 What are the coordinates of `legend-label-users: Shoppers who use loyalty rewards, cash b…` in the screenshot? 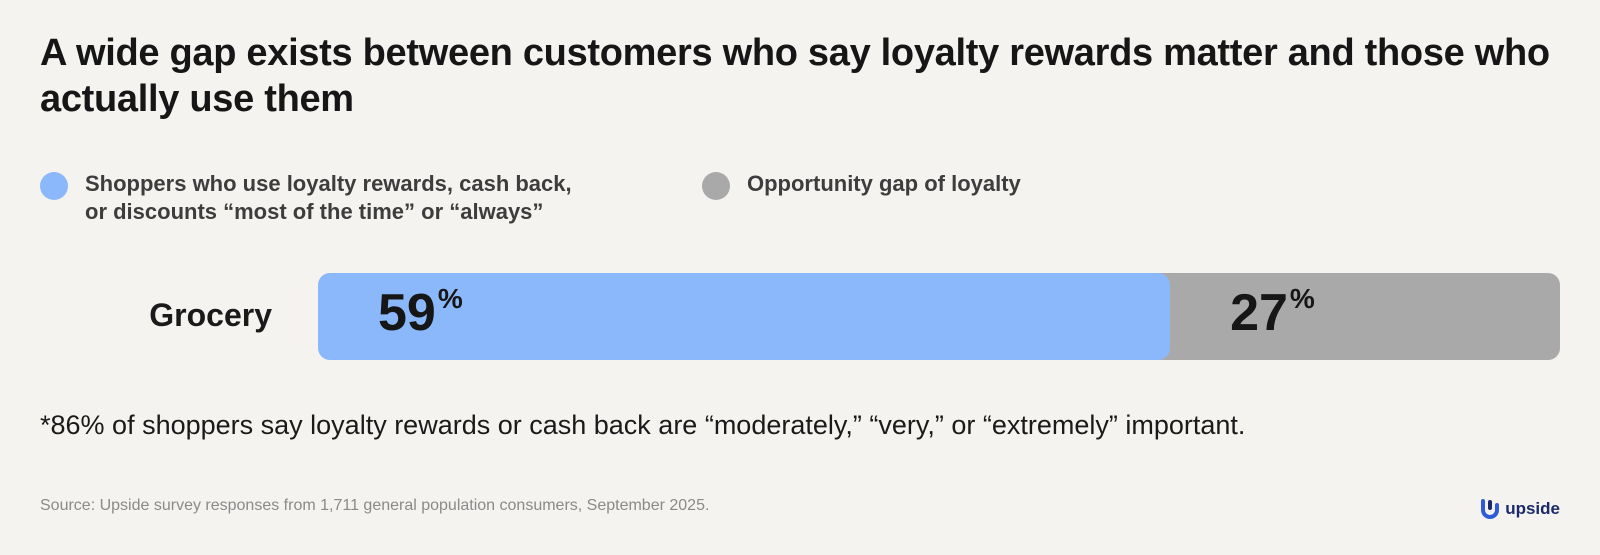 It's located at (328, 198).